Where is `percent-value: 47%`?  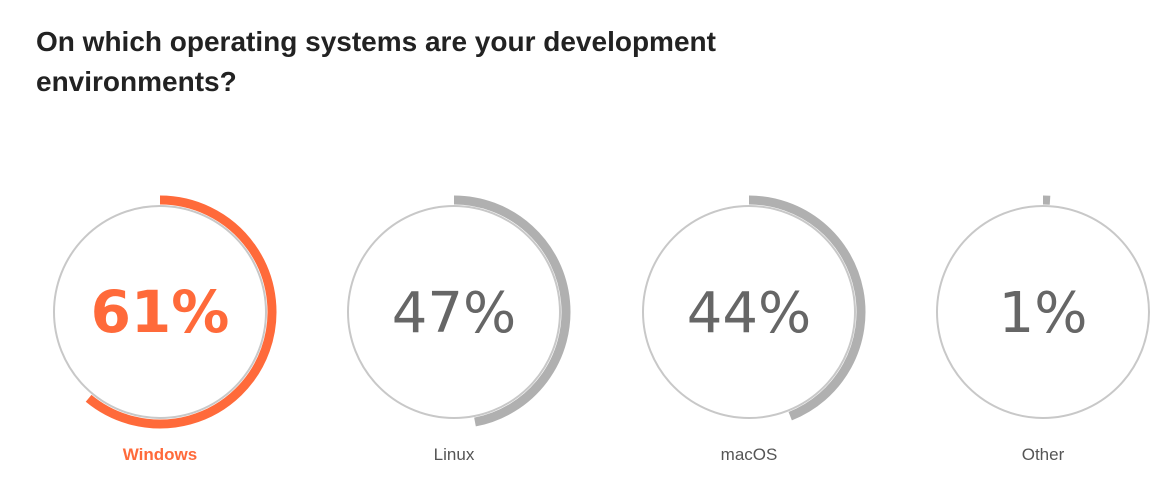
percent-value: 47% is located at coordinates (454, 313).